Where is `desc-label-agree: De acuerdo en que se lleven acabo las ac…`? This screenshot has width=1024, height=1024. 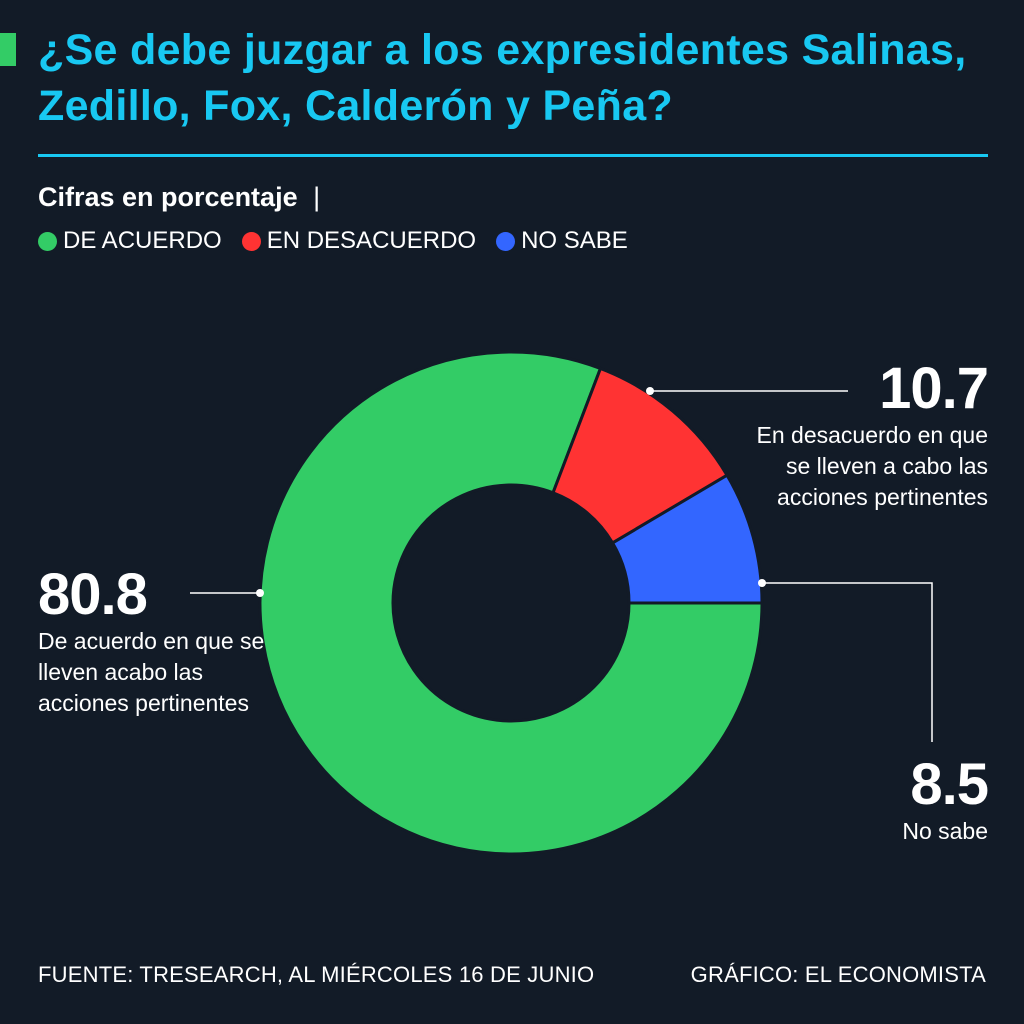 desc-label-agree: De acuerdo en que se lleven acabo las ac… is located at coordinates (151, 672).